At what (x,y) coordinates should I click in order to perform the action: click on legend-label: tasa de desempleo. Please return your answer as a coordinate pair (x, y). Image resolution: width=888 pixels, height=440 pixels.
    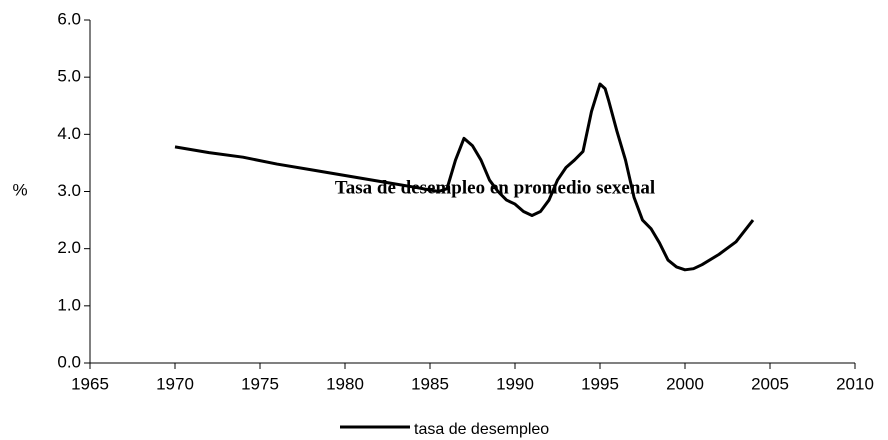
    Looking at the image, I should click on (481, 429).